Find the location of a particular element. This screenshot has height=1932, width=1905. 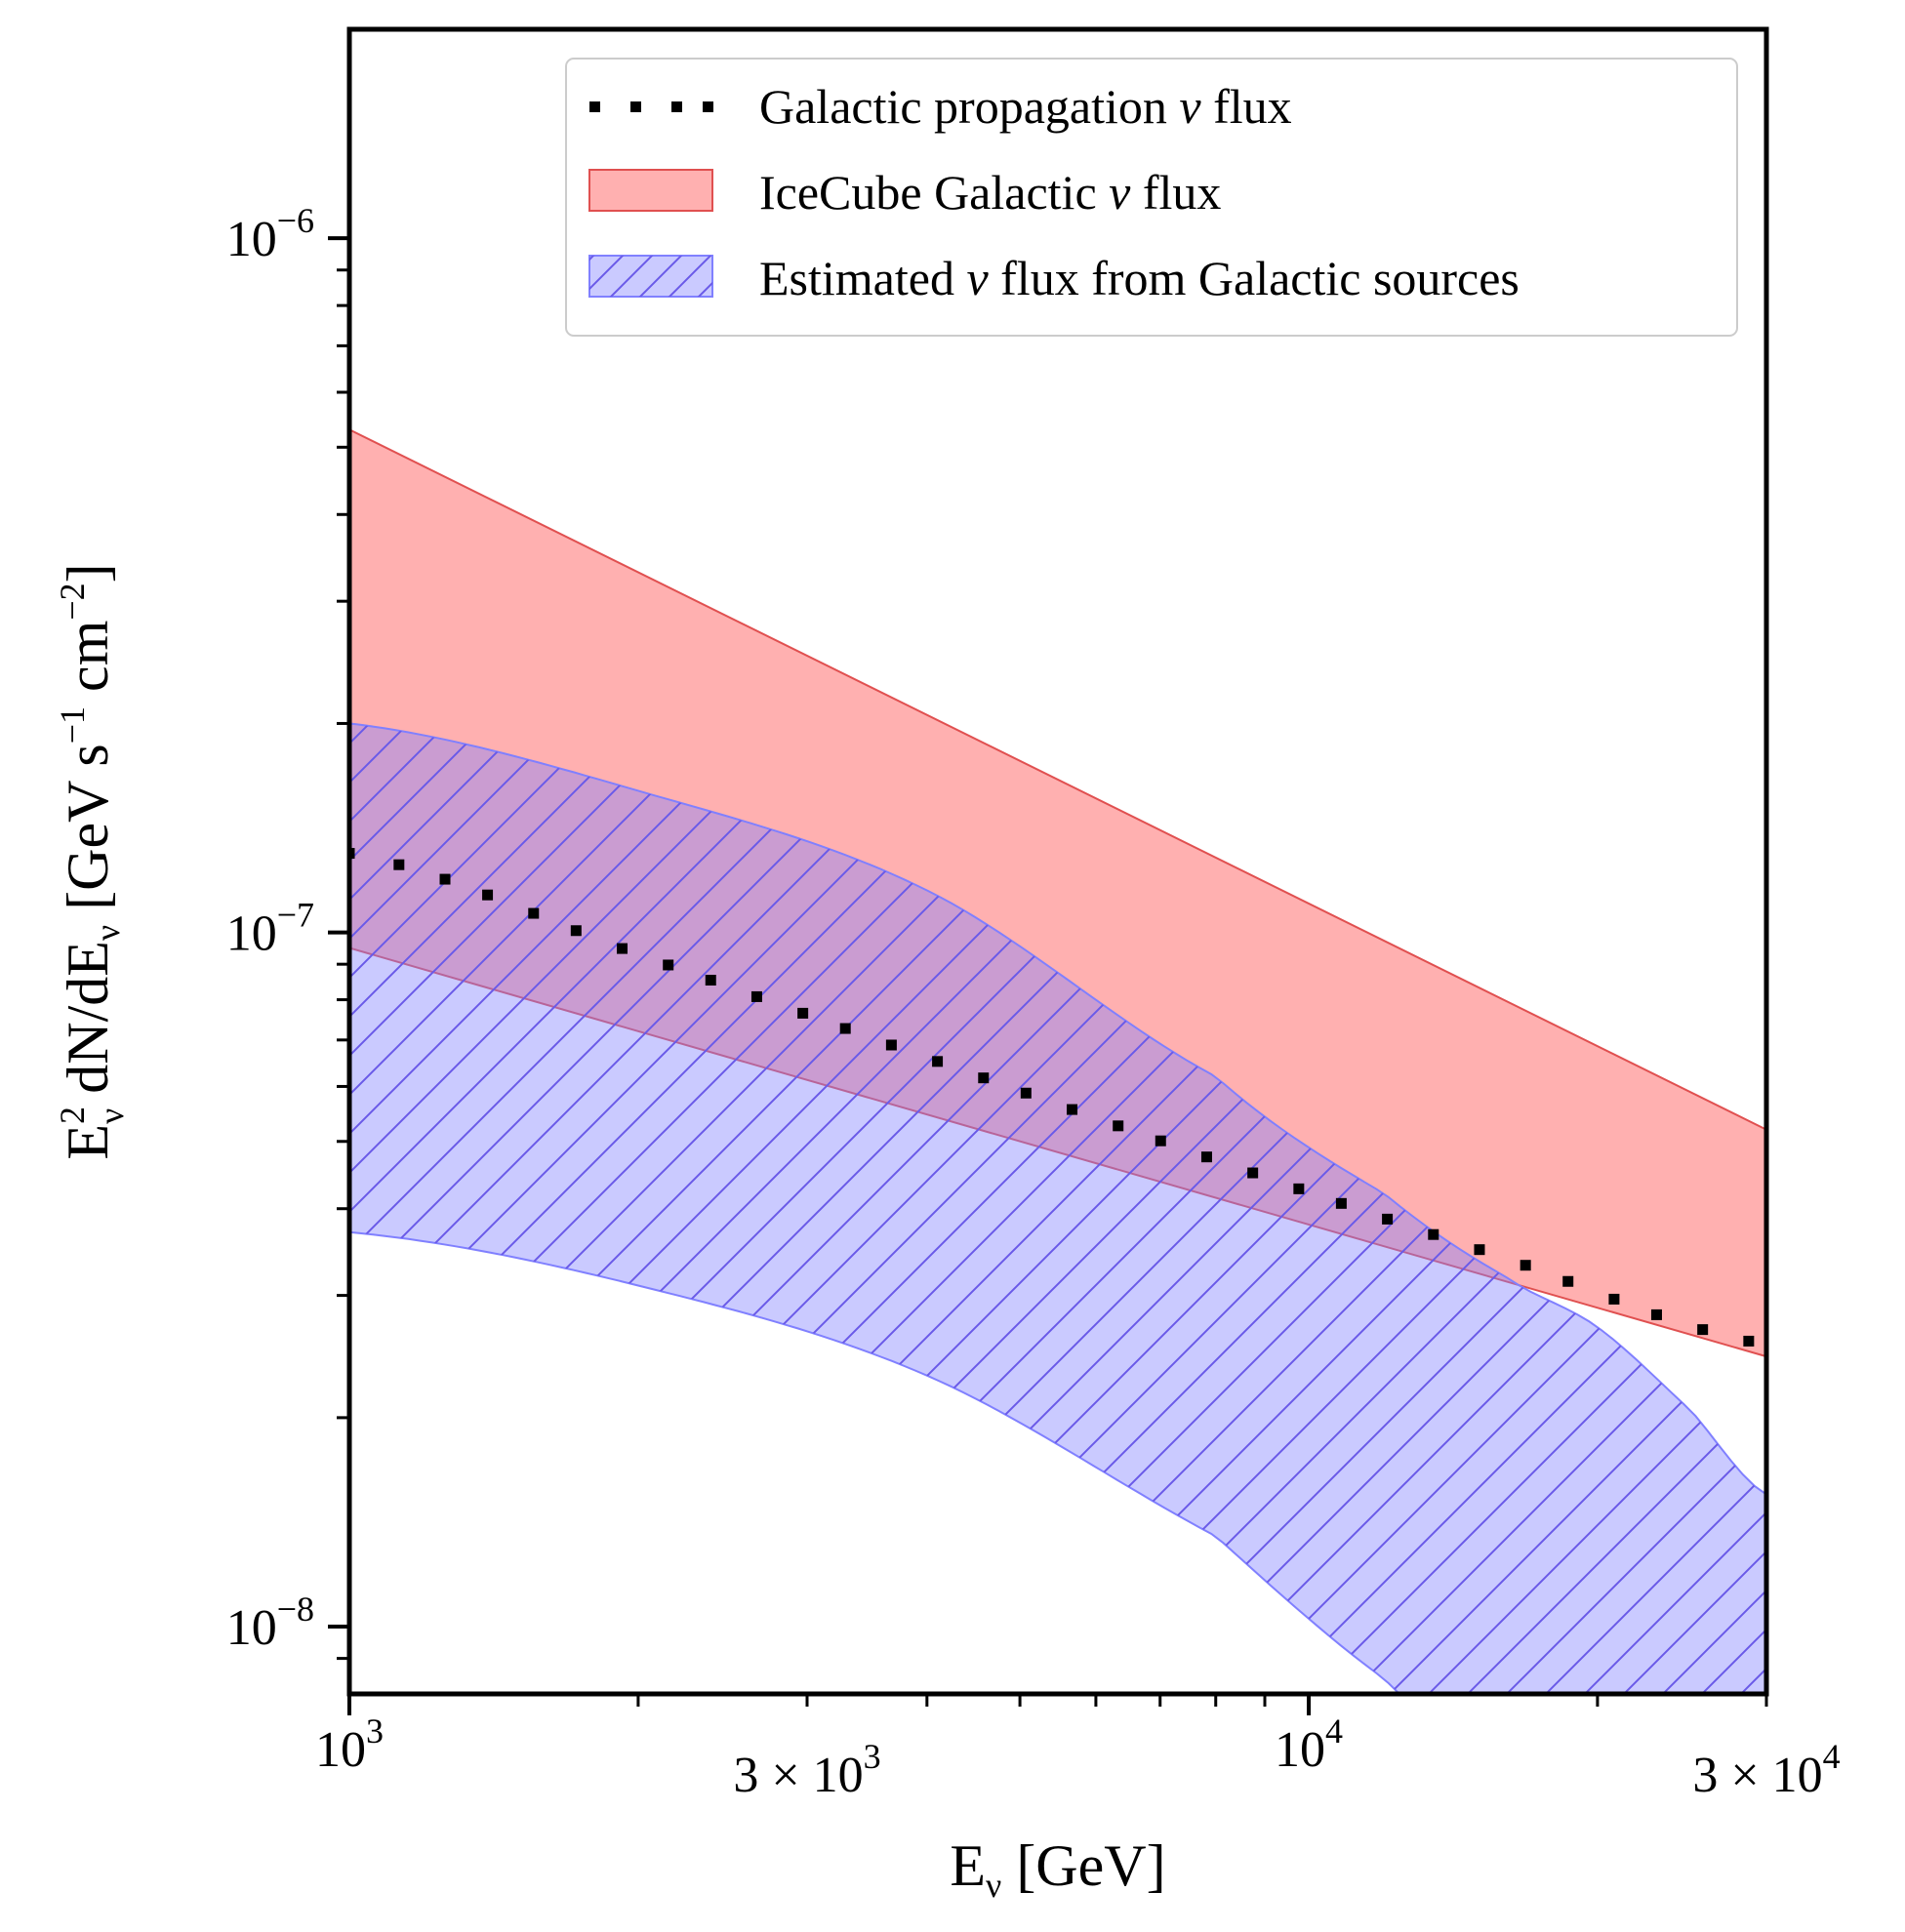

legend-hatch-swatch is located at coordinates (650, 276).